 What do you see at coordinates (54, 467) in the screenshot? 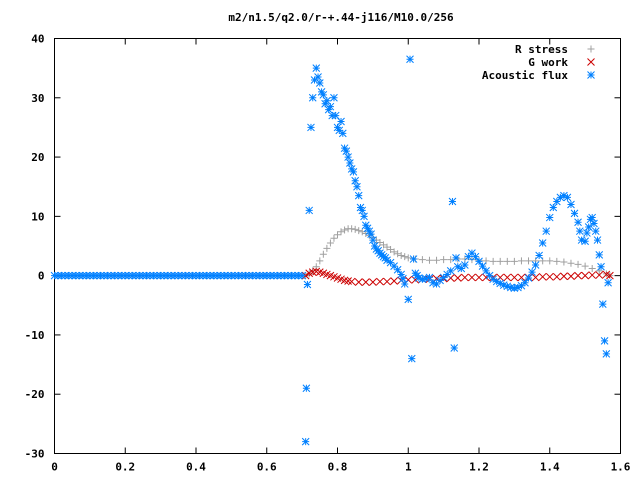
I see `x-tick-label: 0` at bounding box center [54, 467].